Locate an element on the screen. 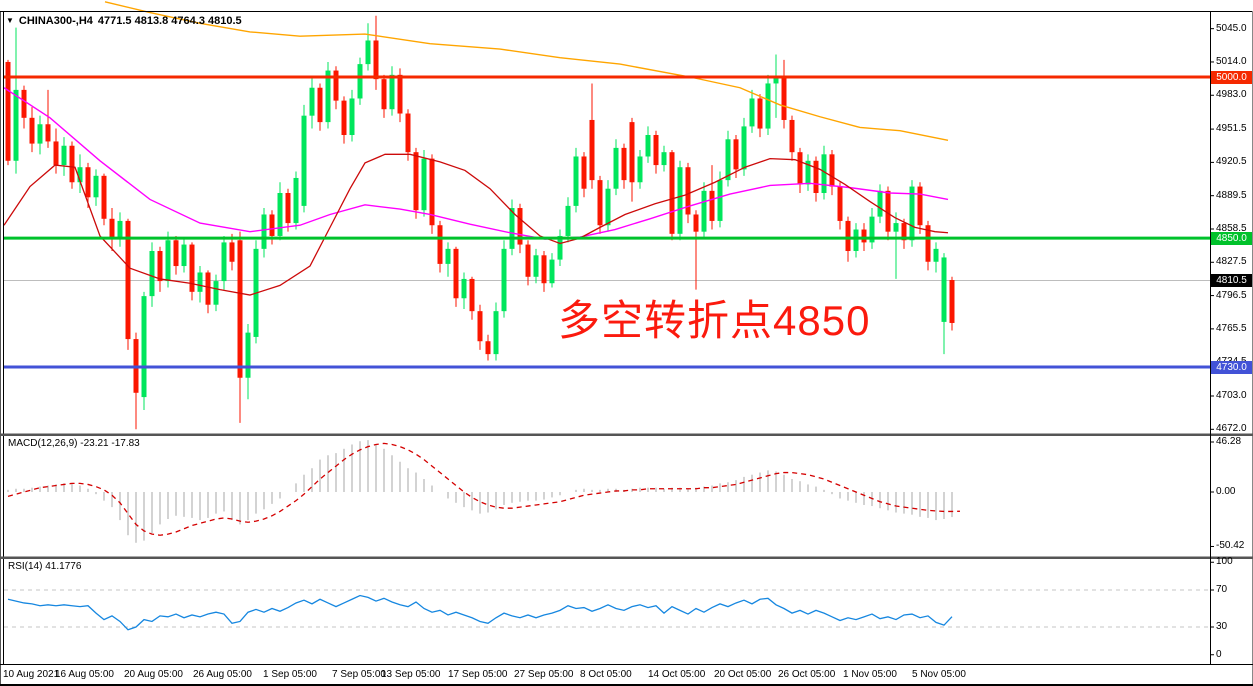 The width and height of the screenshot is (1253, 686). price-badge-4810.5: 4810.5 is located at coordinates (1231, 281).